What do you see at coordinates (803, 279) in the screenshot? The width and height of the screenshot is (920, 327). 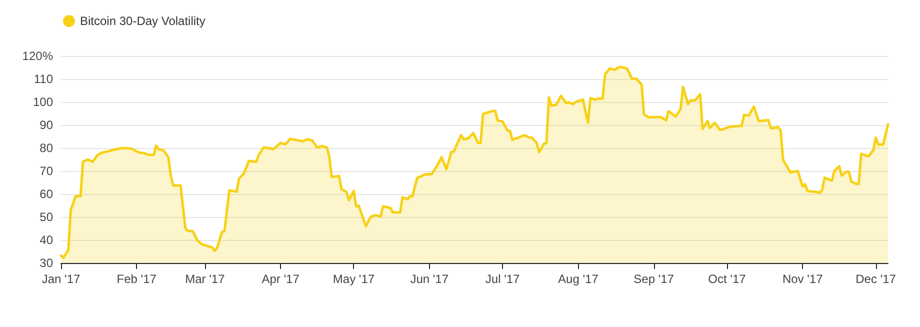 I see `x-tick-label: Nov '17` at bounding box center [803, 279].